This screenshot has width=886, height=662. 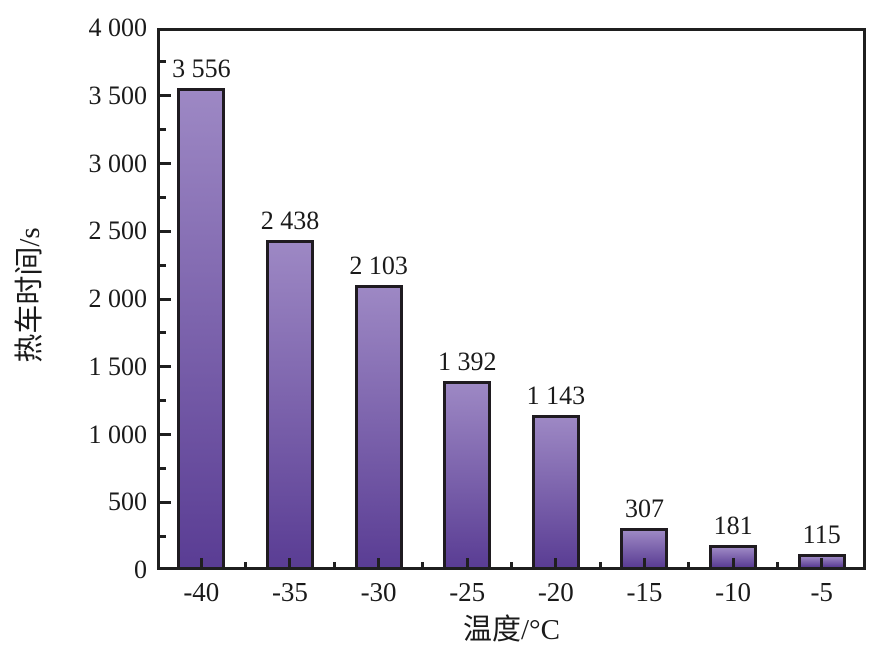 What do you see at coordinates (118, 366) in the screenshot?
I see `y-tick-label: 1 500` at bounding box center [118, 366].